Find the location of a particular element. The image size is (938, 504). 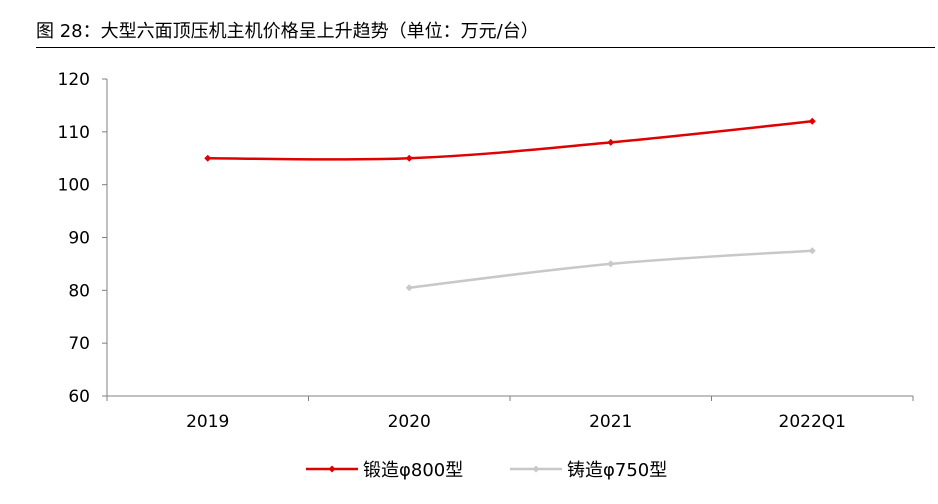

x-tick-label: 2021 is located at coordinates (610, 422).